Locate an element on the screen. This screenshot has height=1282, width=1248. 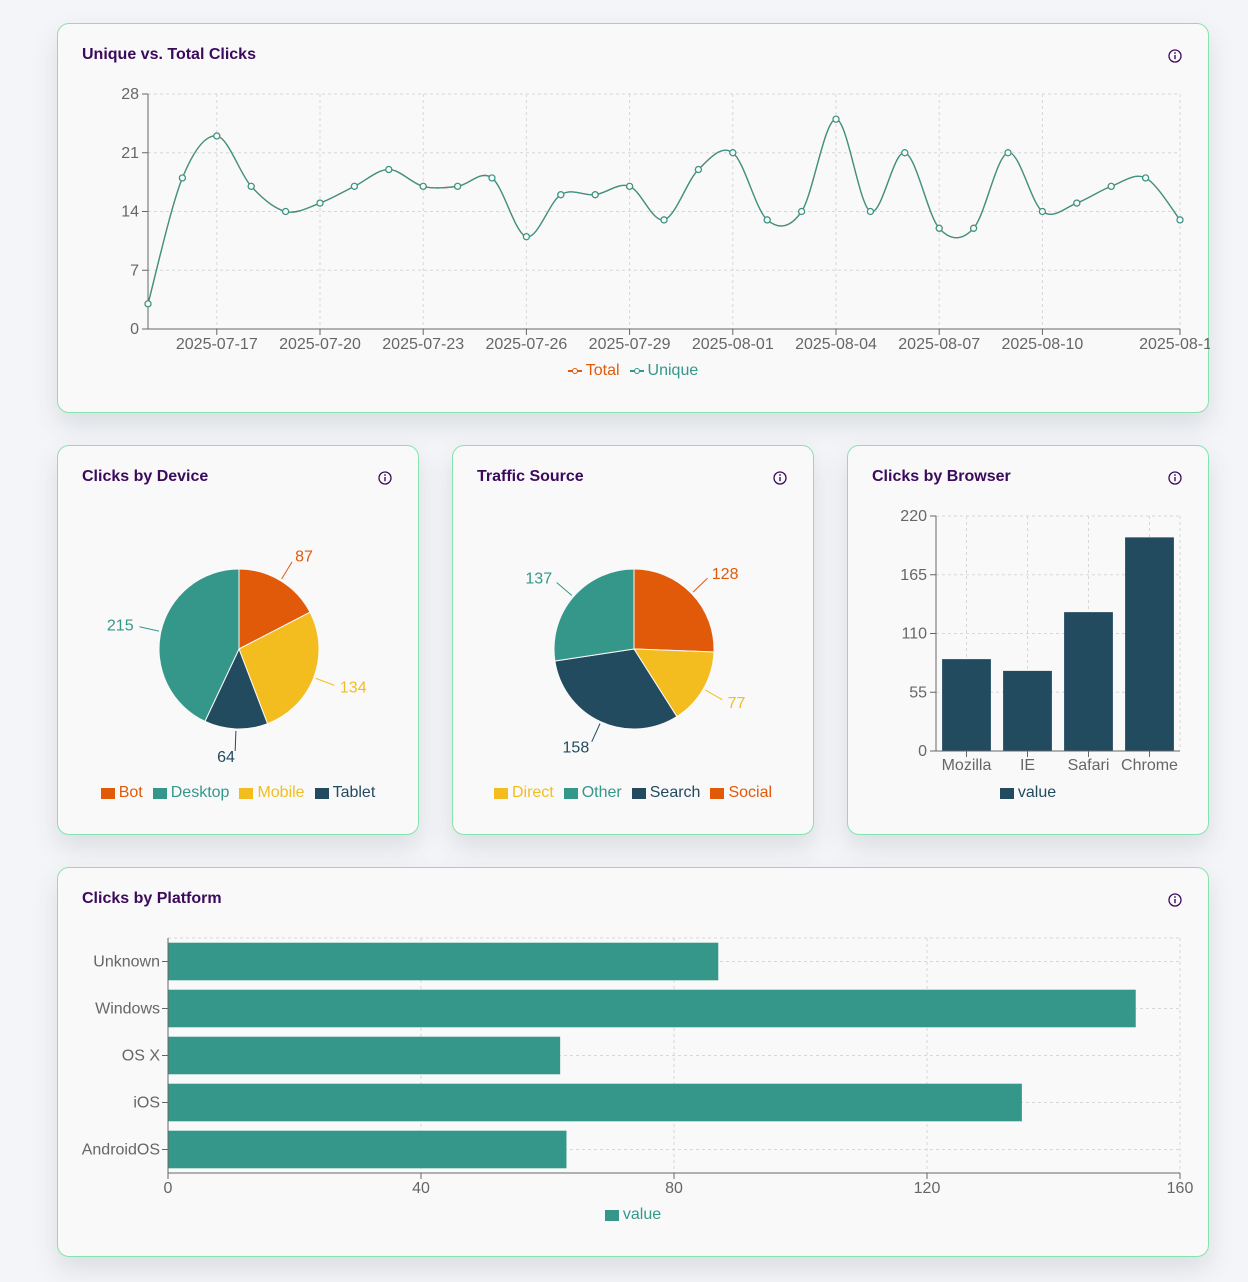
legend-item: Mobile is located at coordinates (272, 793).